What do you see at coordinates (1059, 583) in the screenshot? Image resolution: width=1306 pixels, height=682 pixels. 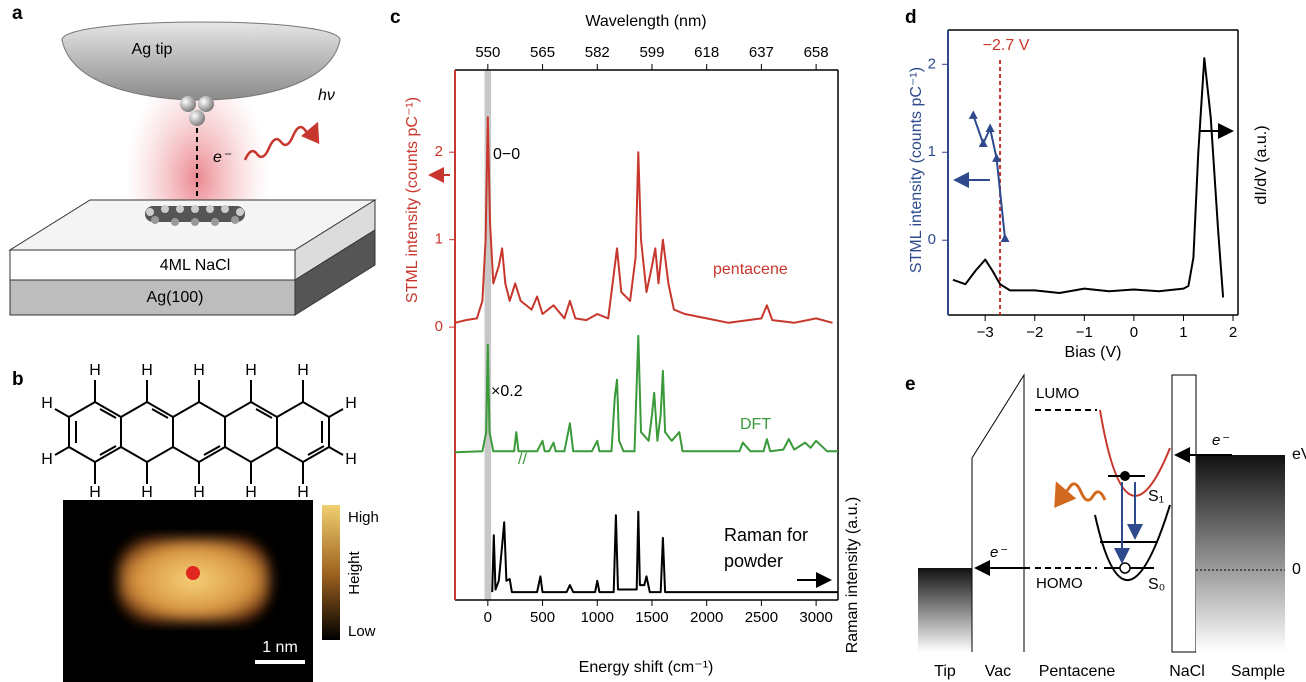 I see `homo-label: HOMO` at bounding box center [1059, 583].